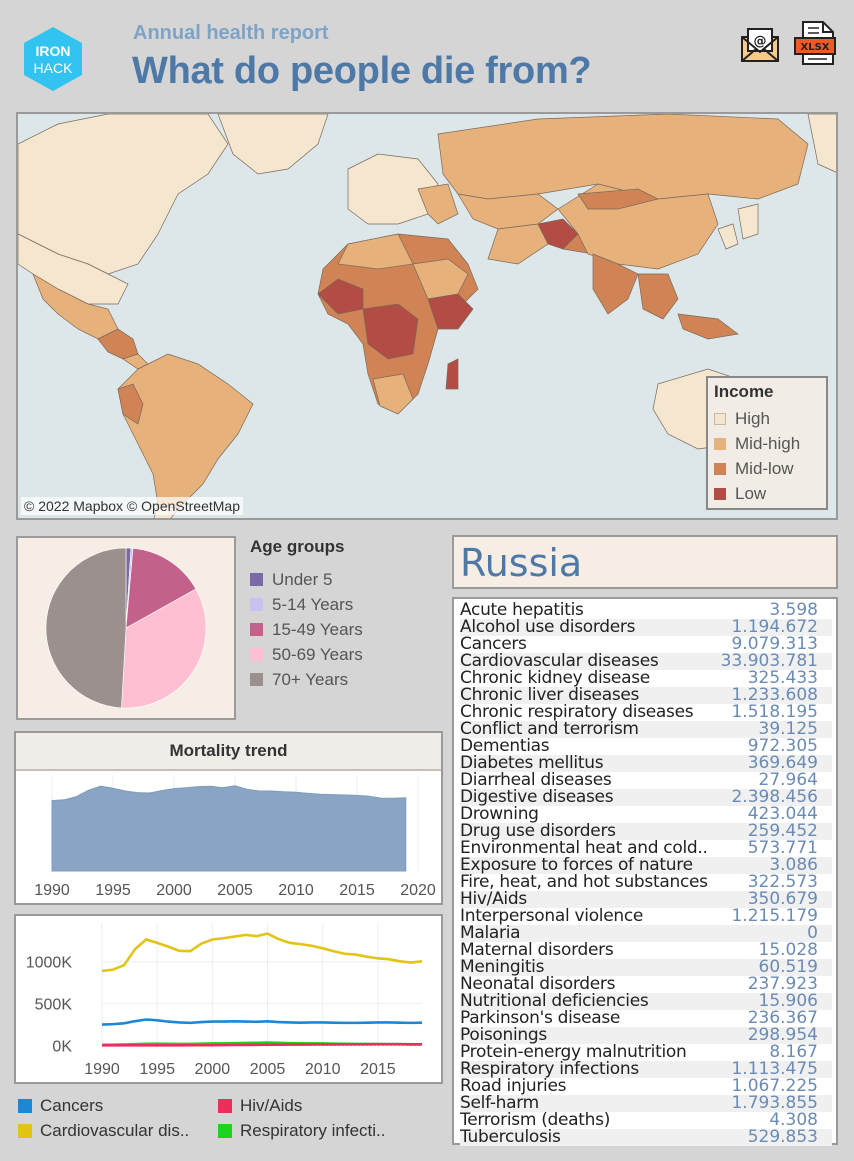 The height and width of the screenshot is (1161, 854). I want to click on cause-name: Parkinson's disease, so click(540, 1018).